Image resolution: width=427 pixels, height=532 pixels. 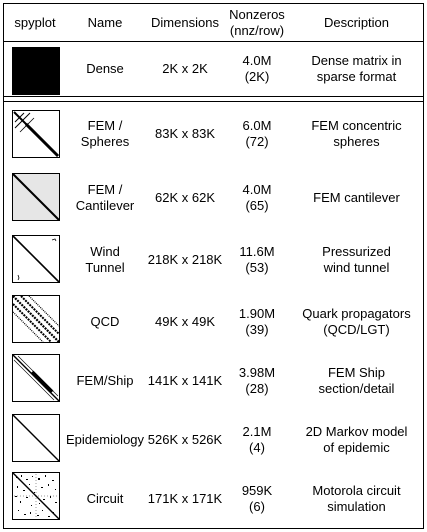 What do you see at coordinates (356, 197) in the screenshot?
I see `row-description: FEM cantilever` at bounding box center [356, 197].